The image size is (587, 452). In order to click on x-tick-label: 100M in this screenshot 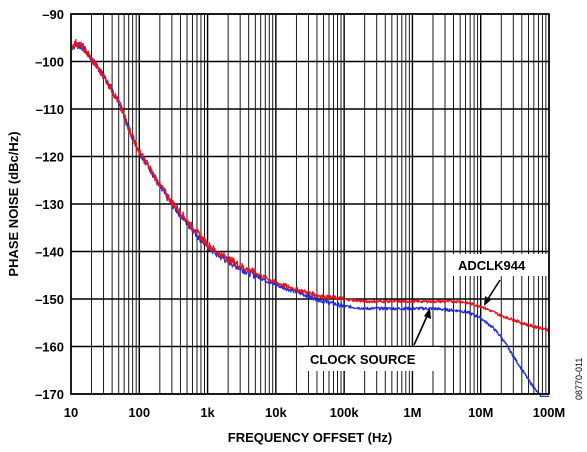, I will do `click(549, 412)`.